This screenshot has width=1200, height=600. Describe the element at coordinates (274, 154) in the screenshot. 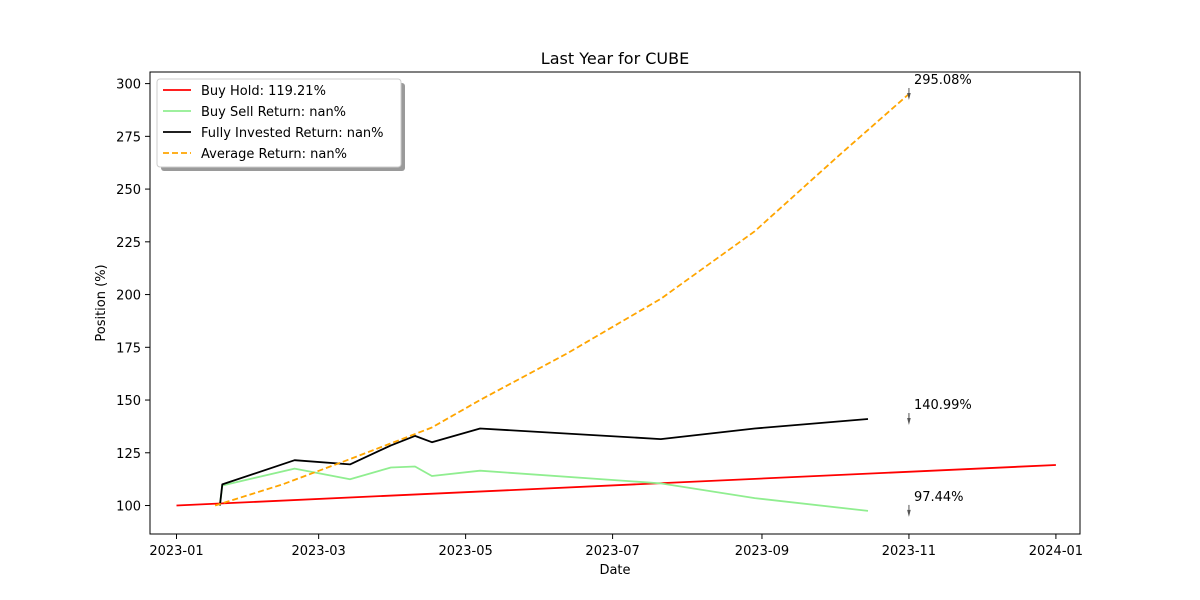

I see `legend-label: Average Return: nan%` at that location.